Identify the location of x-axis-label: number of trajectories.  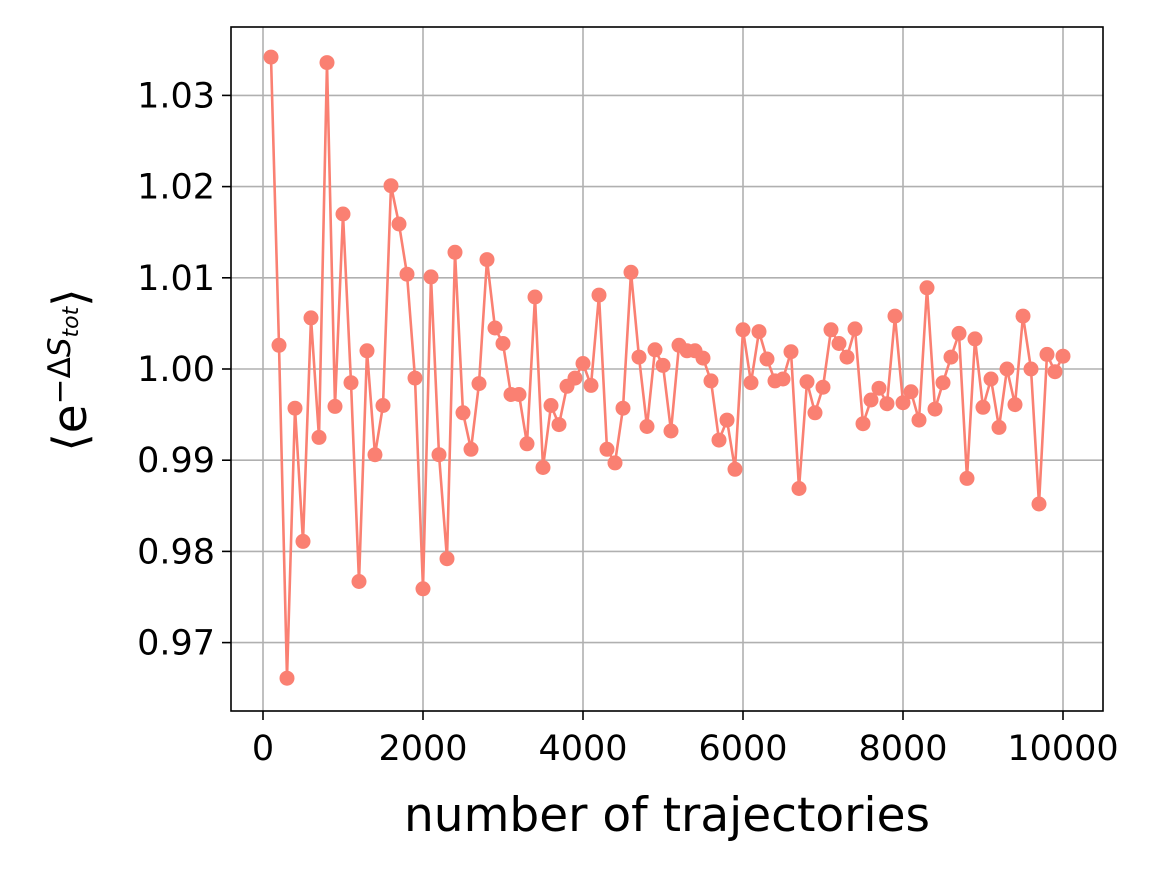
(667, 815).